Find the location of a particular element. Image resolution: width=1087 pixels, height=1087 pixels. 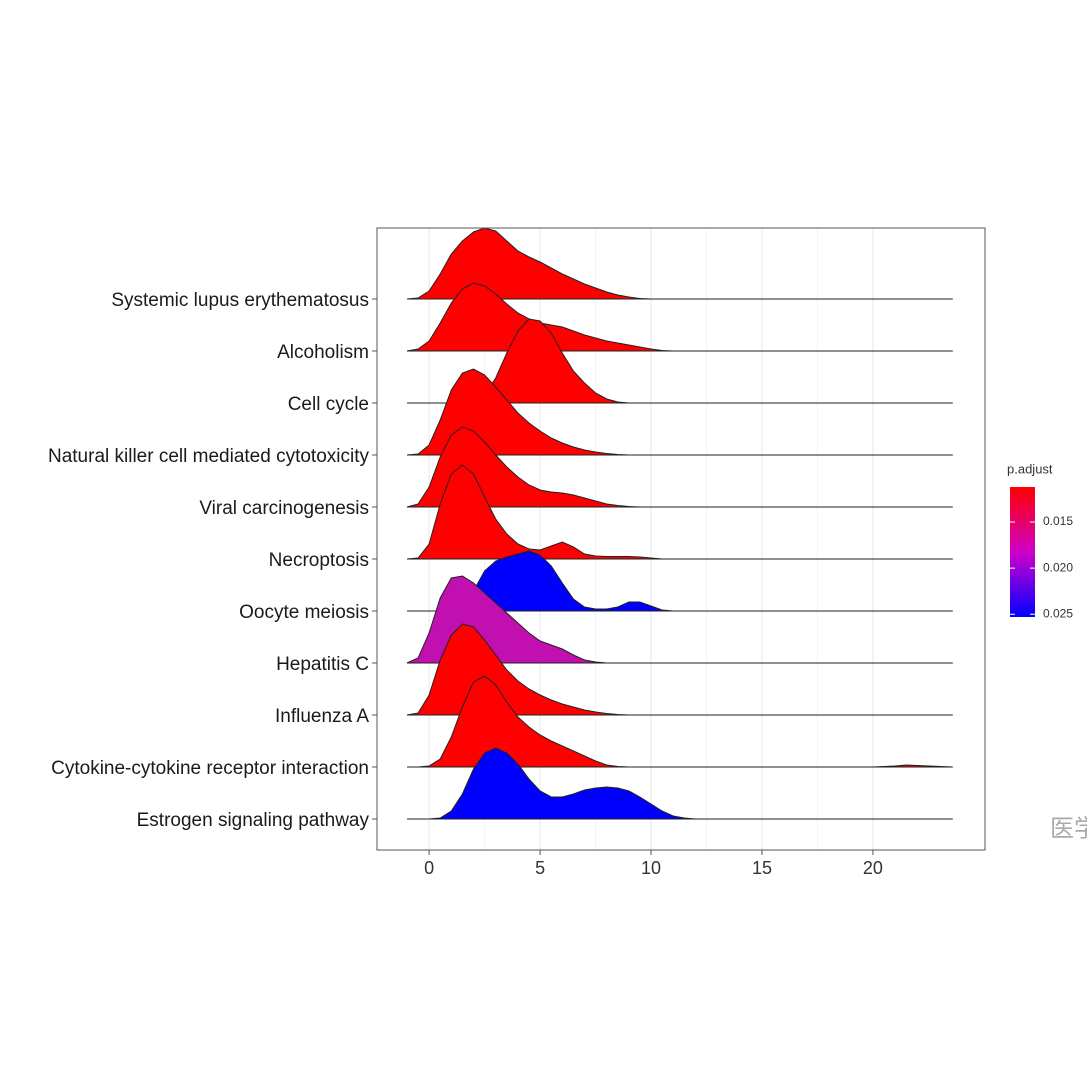

category-label: Estrogen signaling pathway is located at coordinates (253, 820).